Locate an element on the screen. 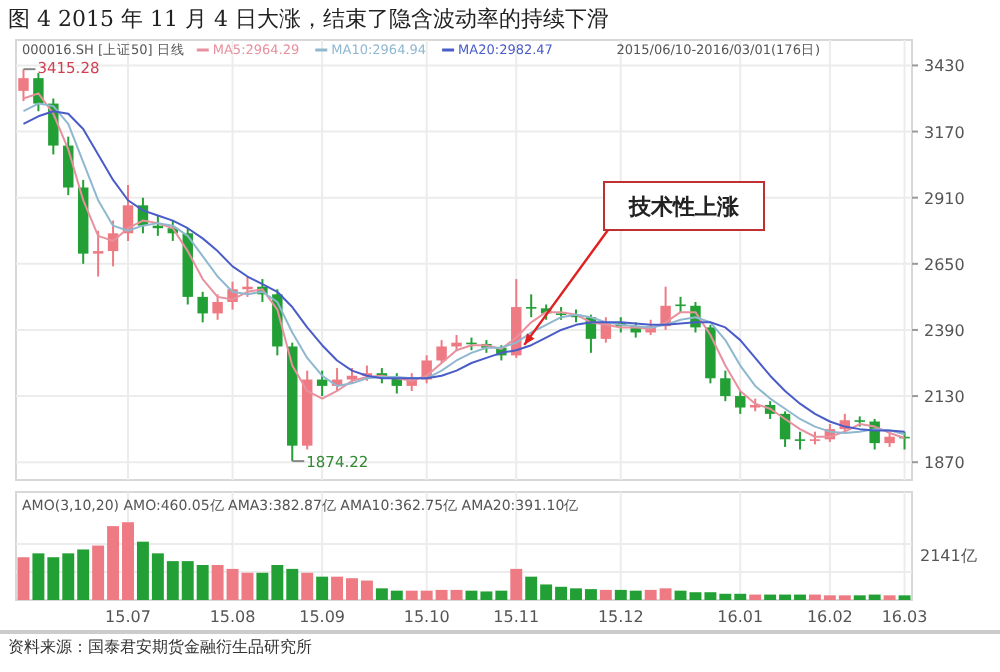 The width and height of the screenshot is (1000, 672). y-tick-label: 2910 is located at coordinates (944, 198).